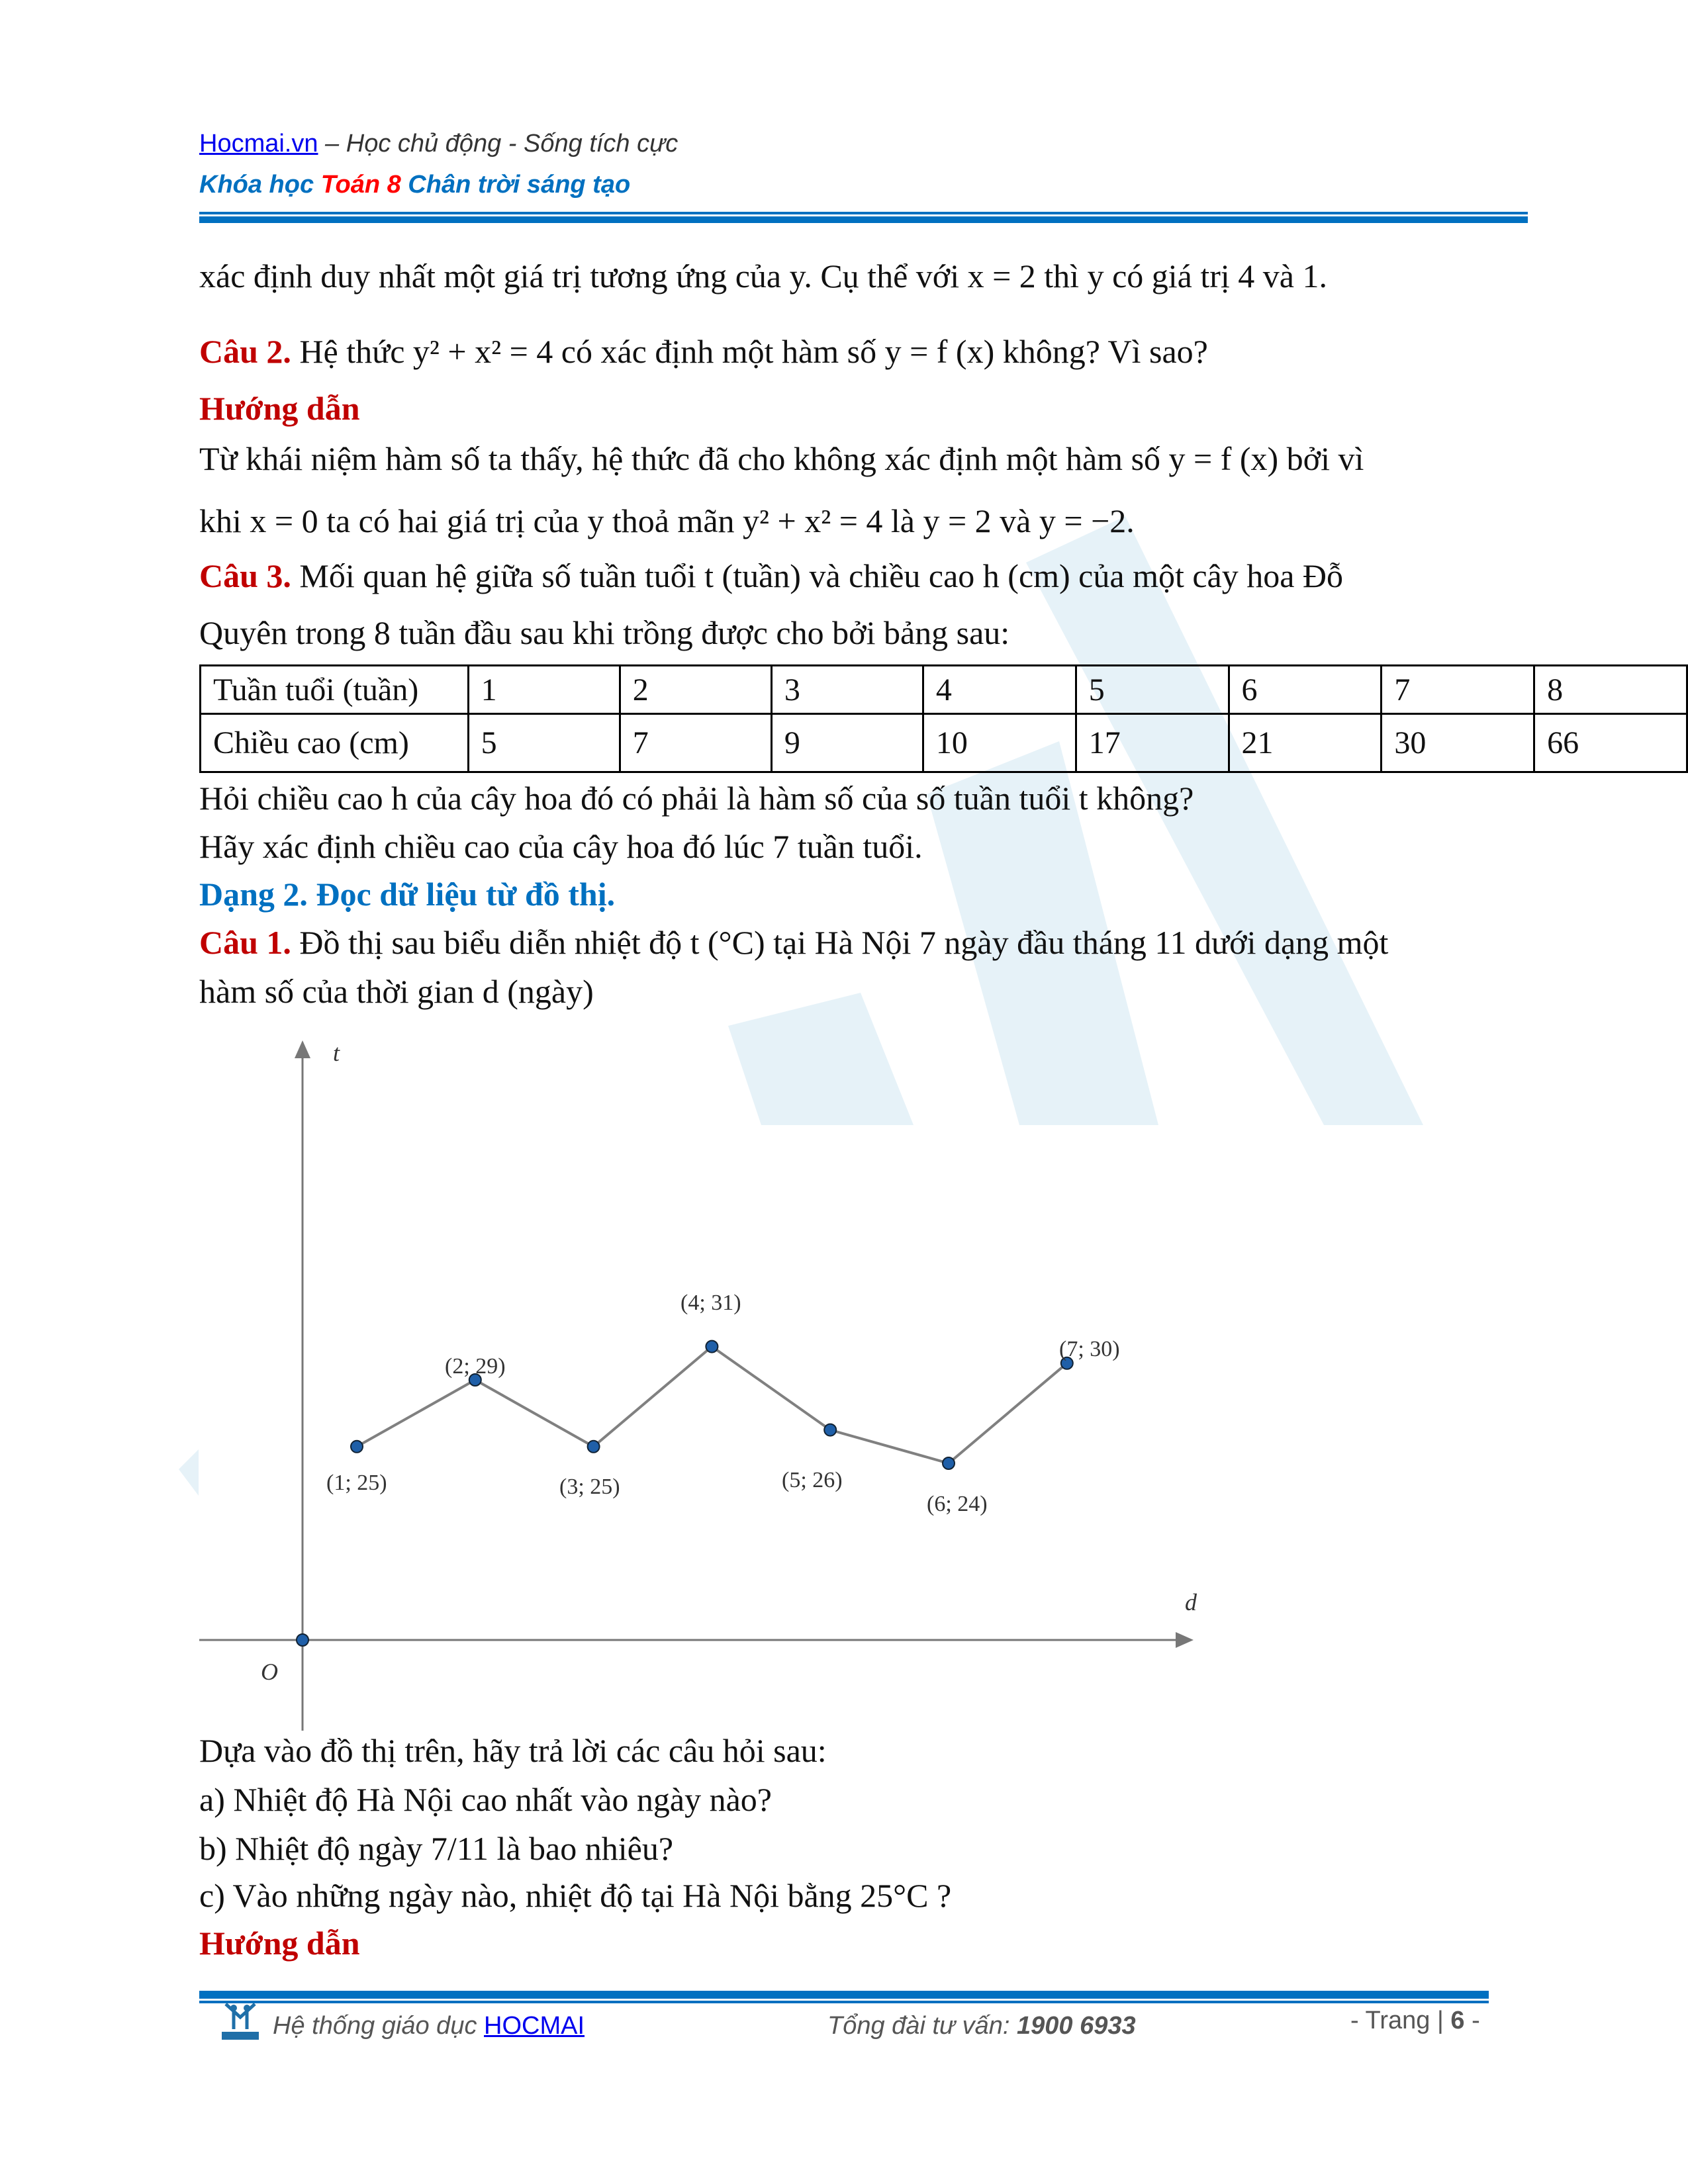  What do you see at coordinates (302, 1640) in the screenshot?
I see `origin-point` at bounding box center [302, 1640].